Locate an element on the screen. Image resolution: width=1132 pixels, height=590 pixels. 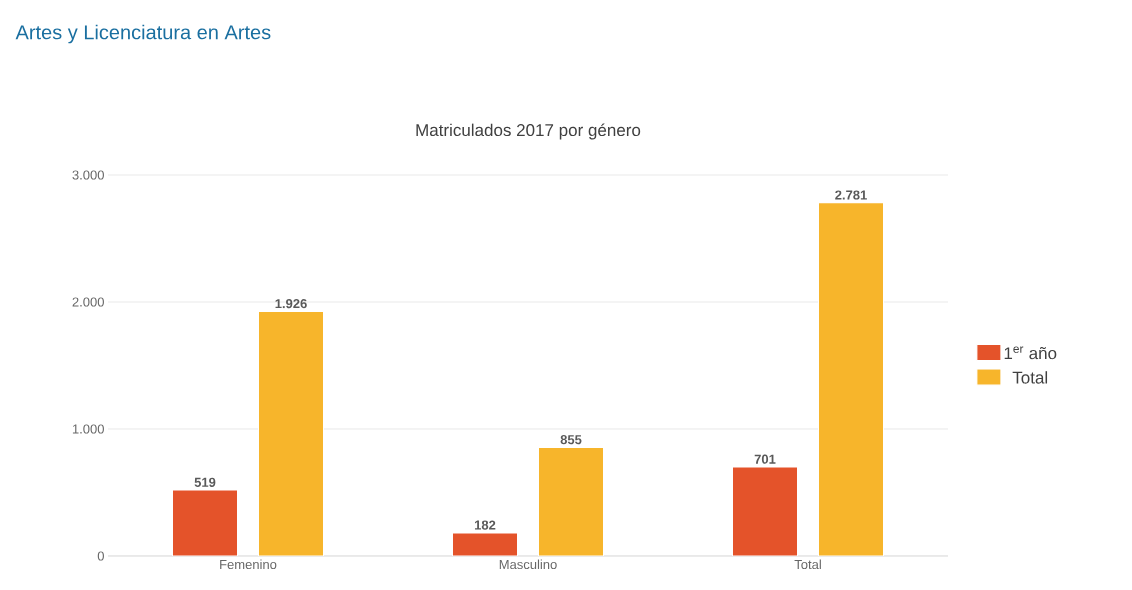
data-label: 855 is located at coordinates (571, 440).